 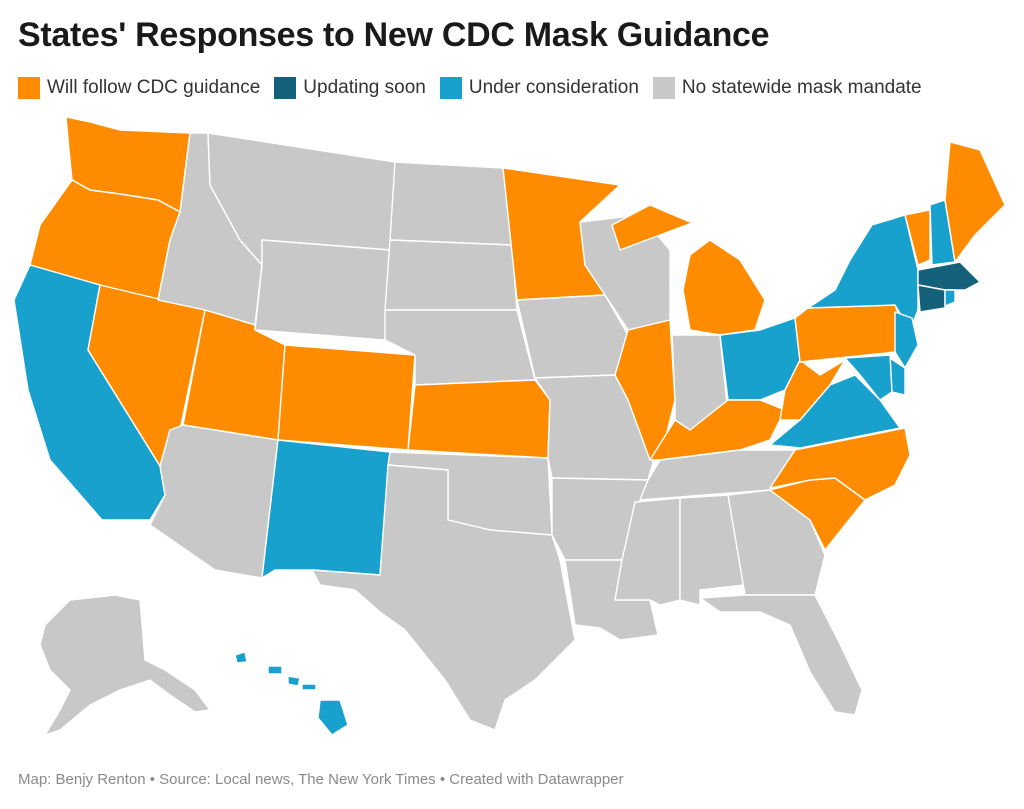 What do you see at coordinates (450, 88) in the screenshot?
I see `legend-swatch-consideration` at bounding box center [450, 88].